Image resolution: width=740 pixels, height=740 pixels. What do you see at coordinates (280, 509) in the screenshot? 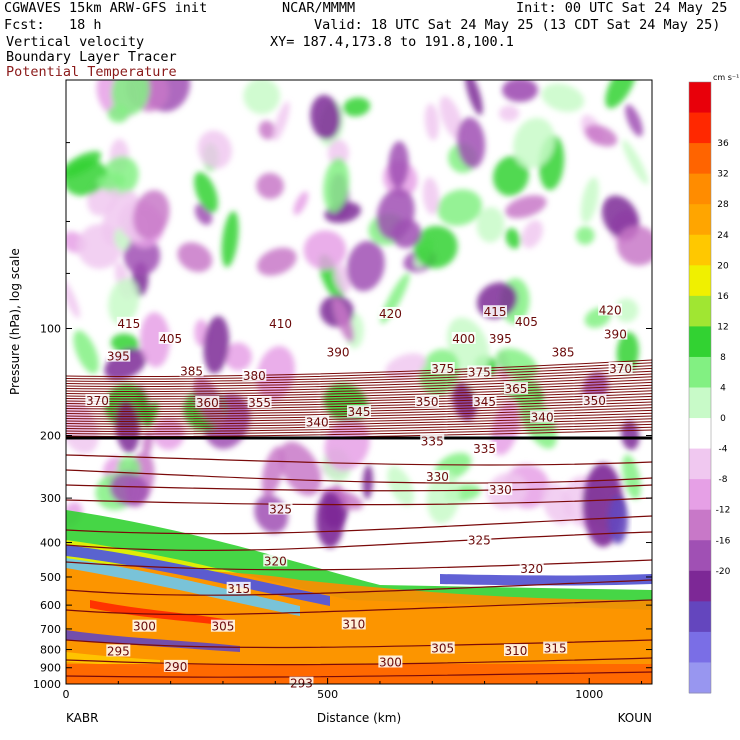
I see `theta-label: 325` at bounding box center [280, 509].